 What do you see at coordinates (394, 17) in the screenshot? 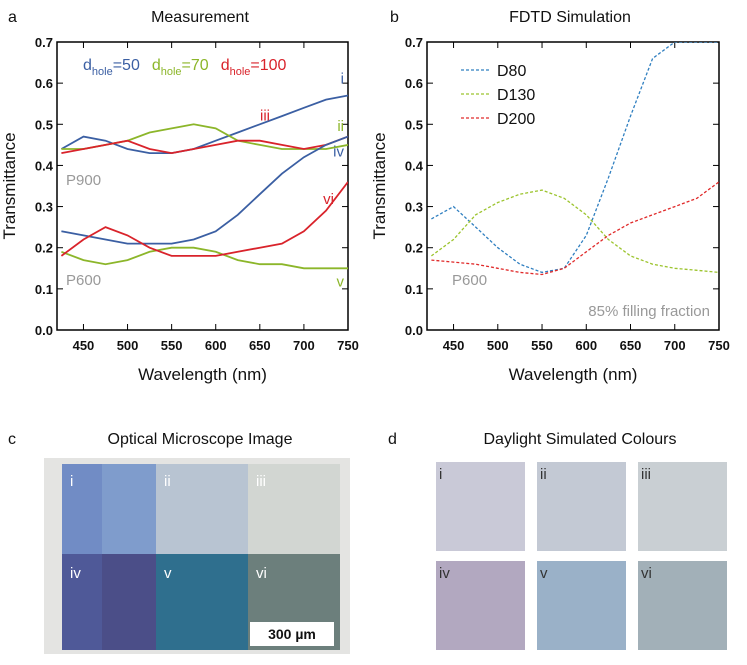
I see `panel-label: b` at bounding box center [394, 17].